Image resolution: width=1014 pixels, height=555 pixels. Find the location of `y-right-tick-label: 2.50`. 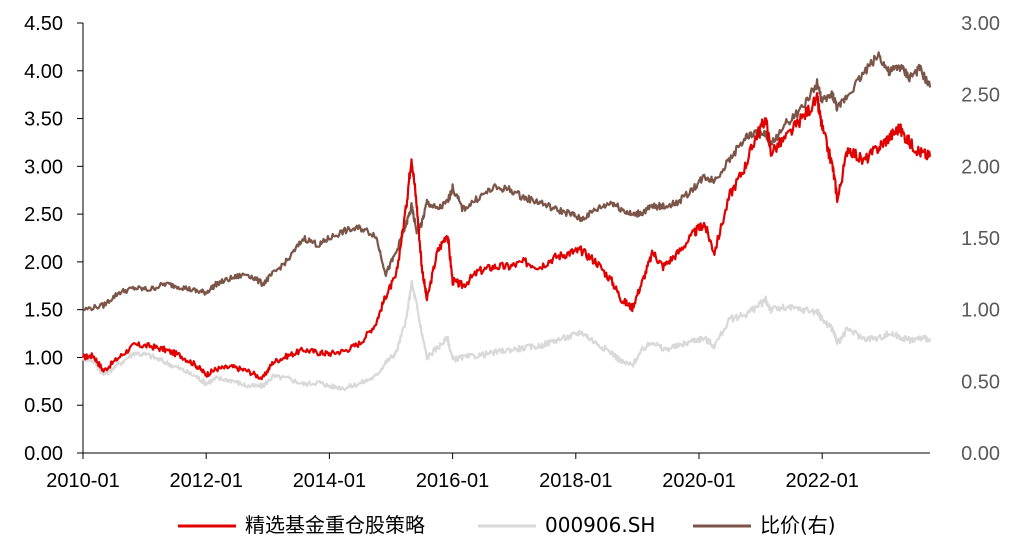

y-right-tick-label: 2.50 is located at coordinates (980, 96).